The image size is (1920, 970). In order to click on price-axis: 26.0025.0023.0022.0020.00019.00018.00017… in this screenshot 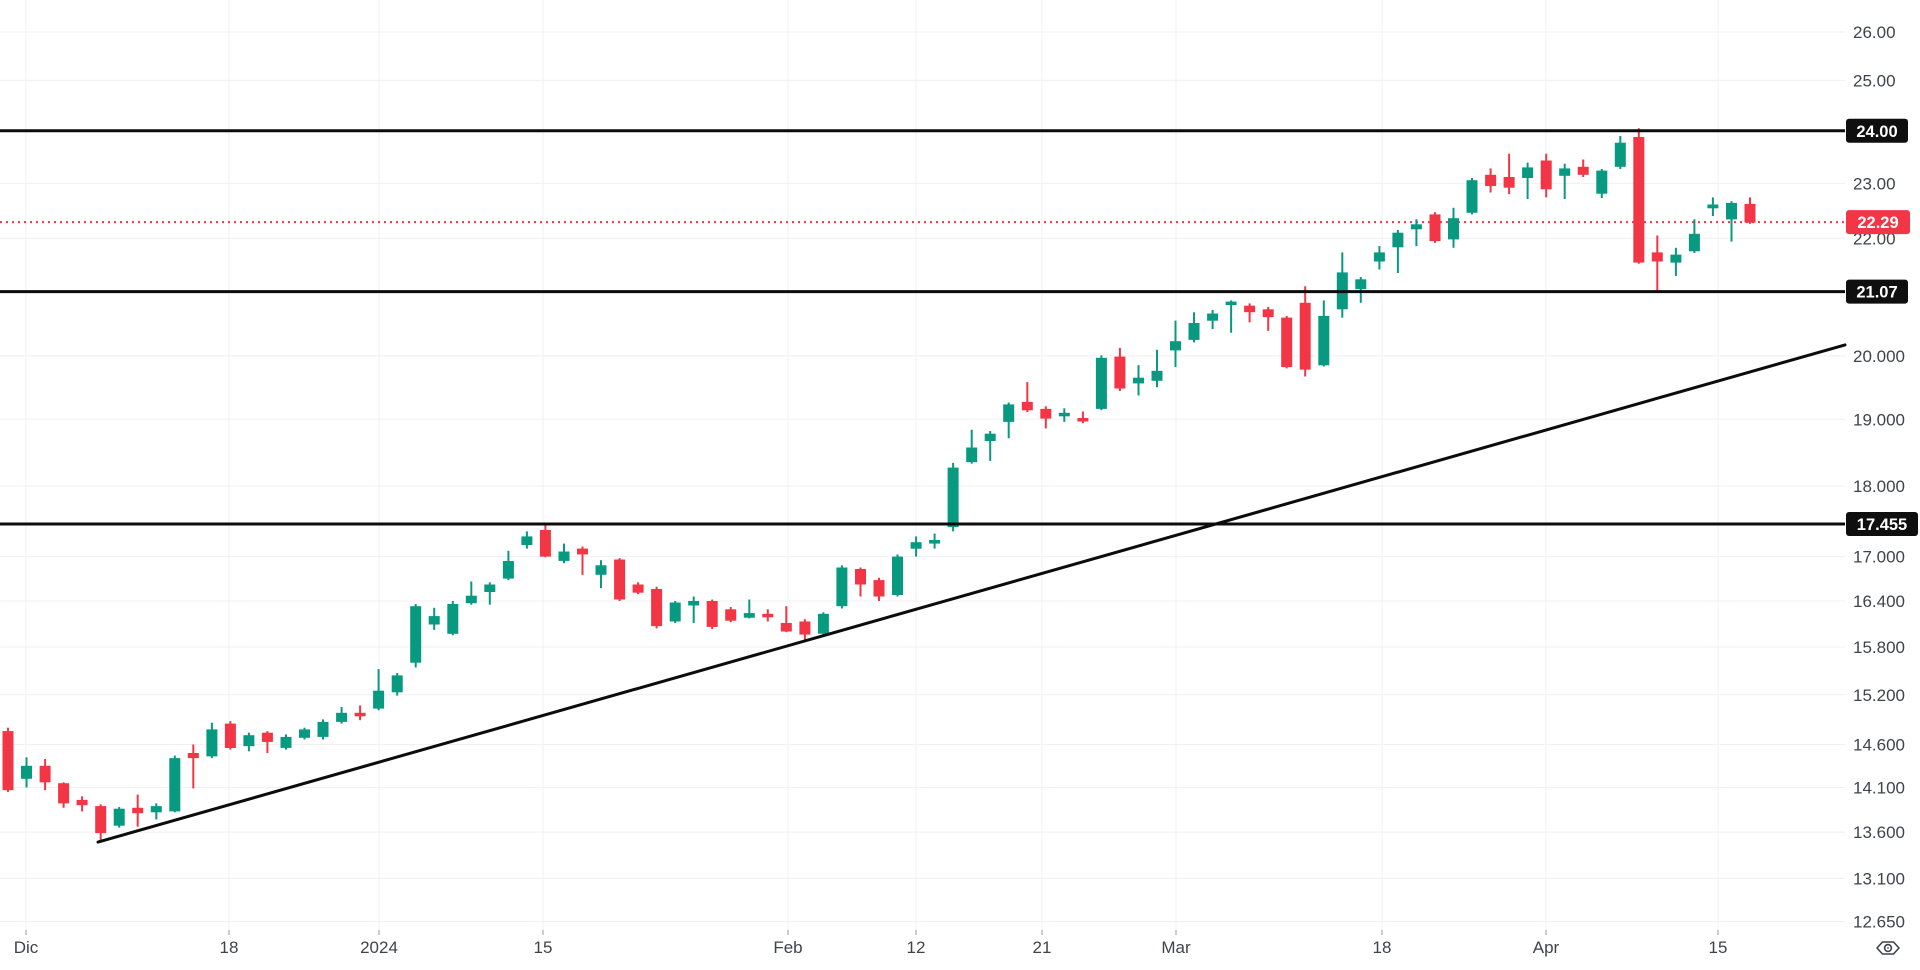, I will do `click(1879, 477)`.